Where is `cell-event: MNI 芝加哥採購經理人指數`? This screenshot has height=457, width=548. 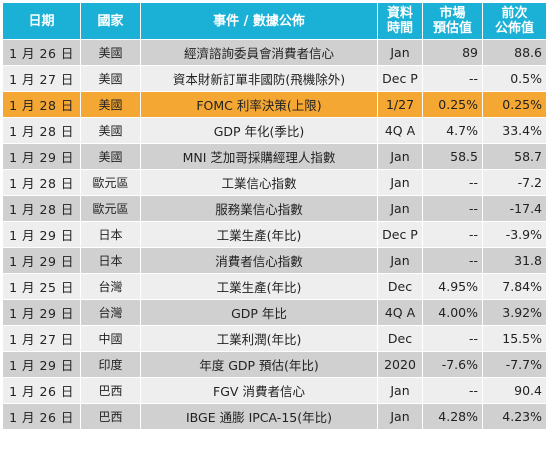 cell-event: MNI 芝加哥採購經理人指數 is located at coordinates (259, 156).